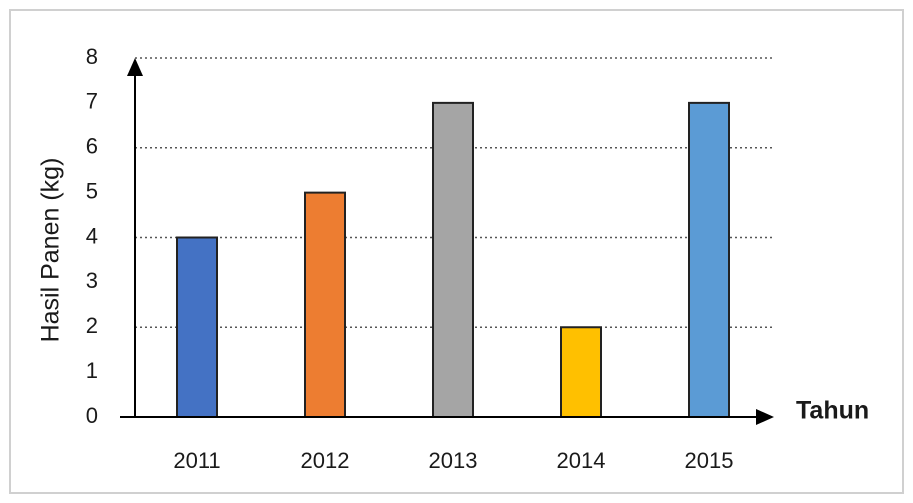 The image size is (913, 503). What do you see at coordinates (51, 250) in the screenshot?
I see `y-axis-label: Hasil Panen (kg)` at bounding box center [51, 250].